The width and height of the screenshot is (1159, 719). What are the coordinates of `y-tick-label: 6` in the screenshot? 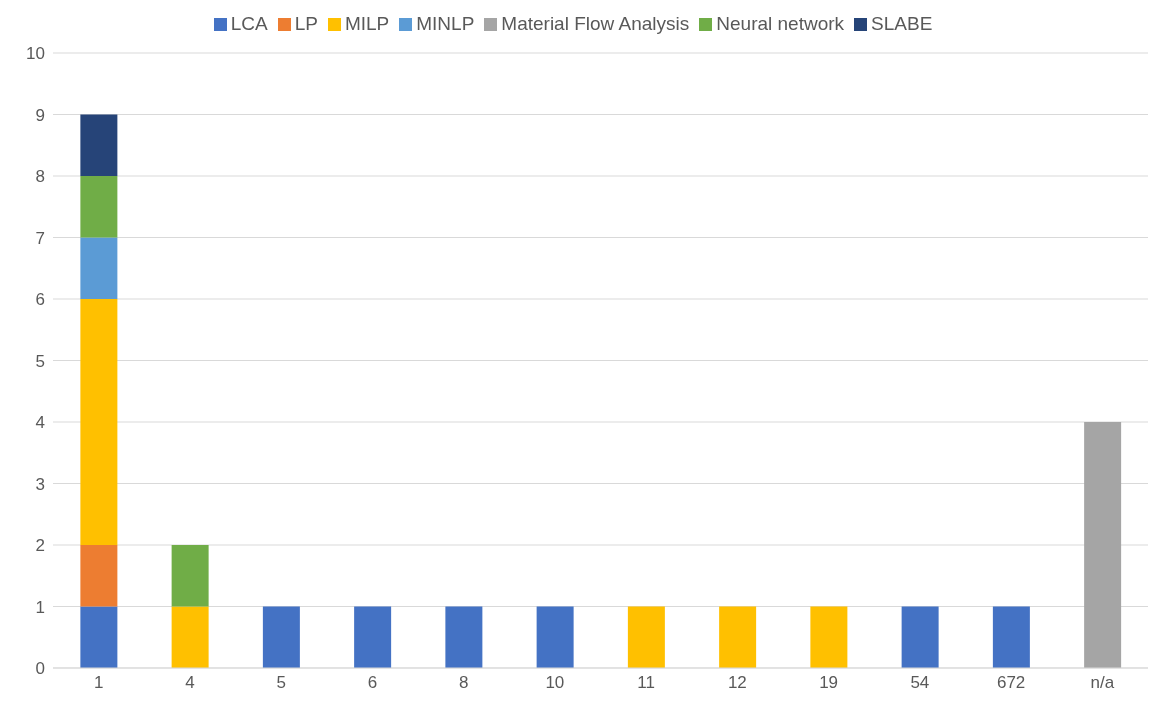 It's located at (40, 300).